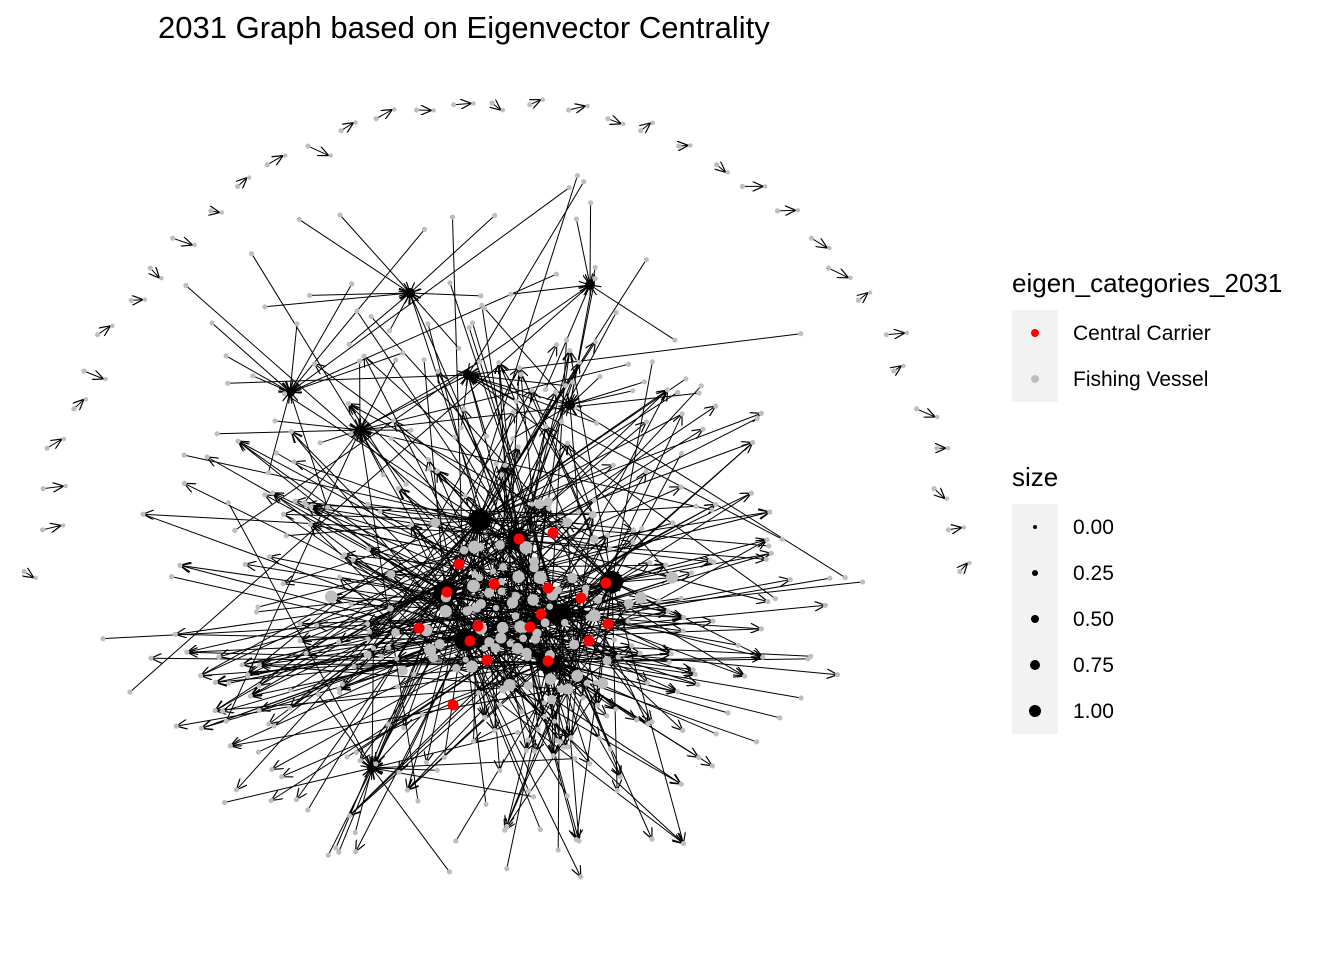 This screenshot has width=1344, height=960. What do you see at coordinates (1147, 283) in the screenshot?
I see `color-legend-title: eigen_categories_2031` at bounding box center [1147, 283].